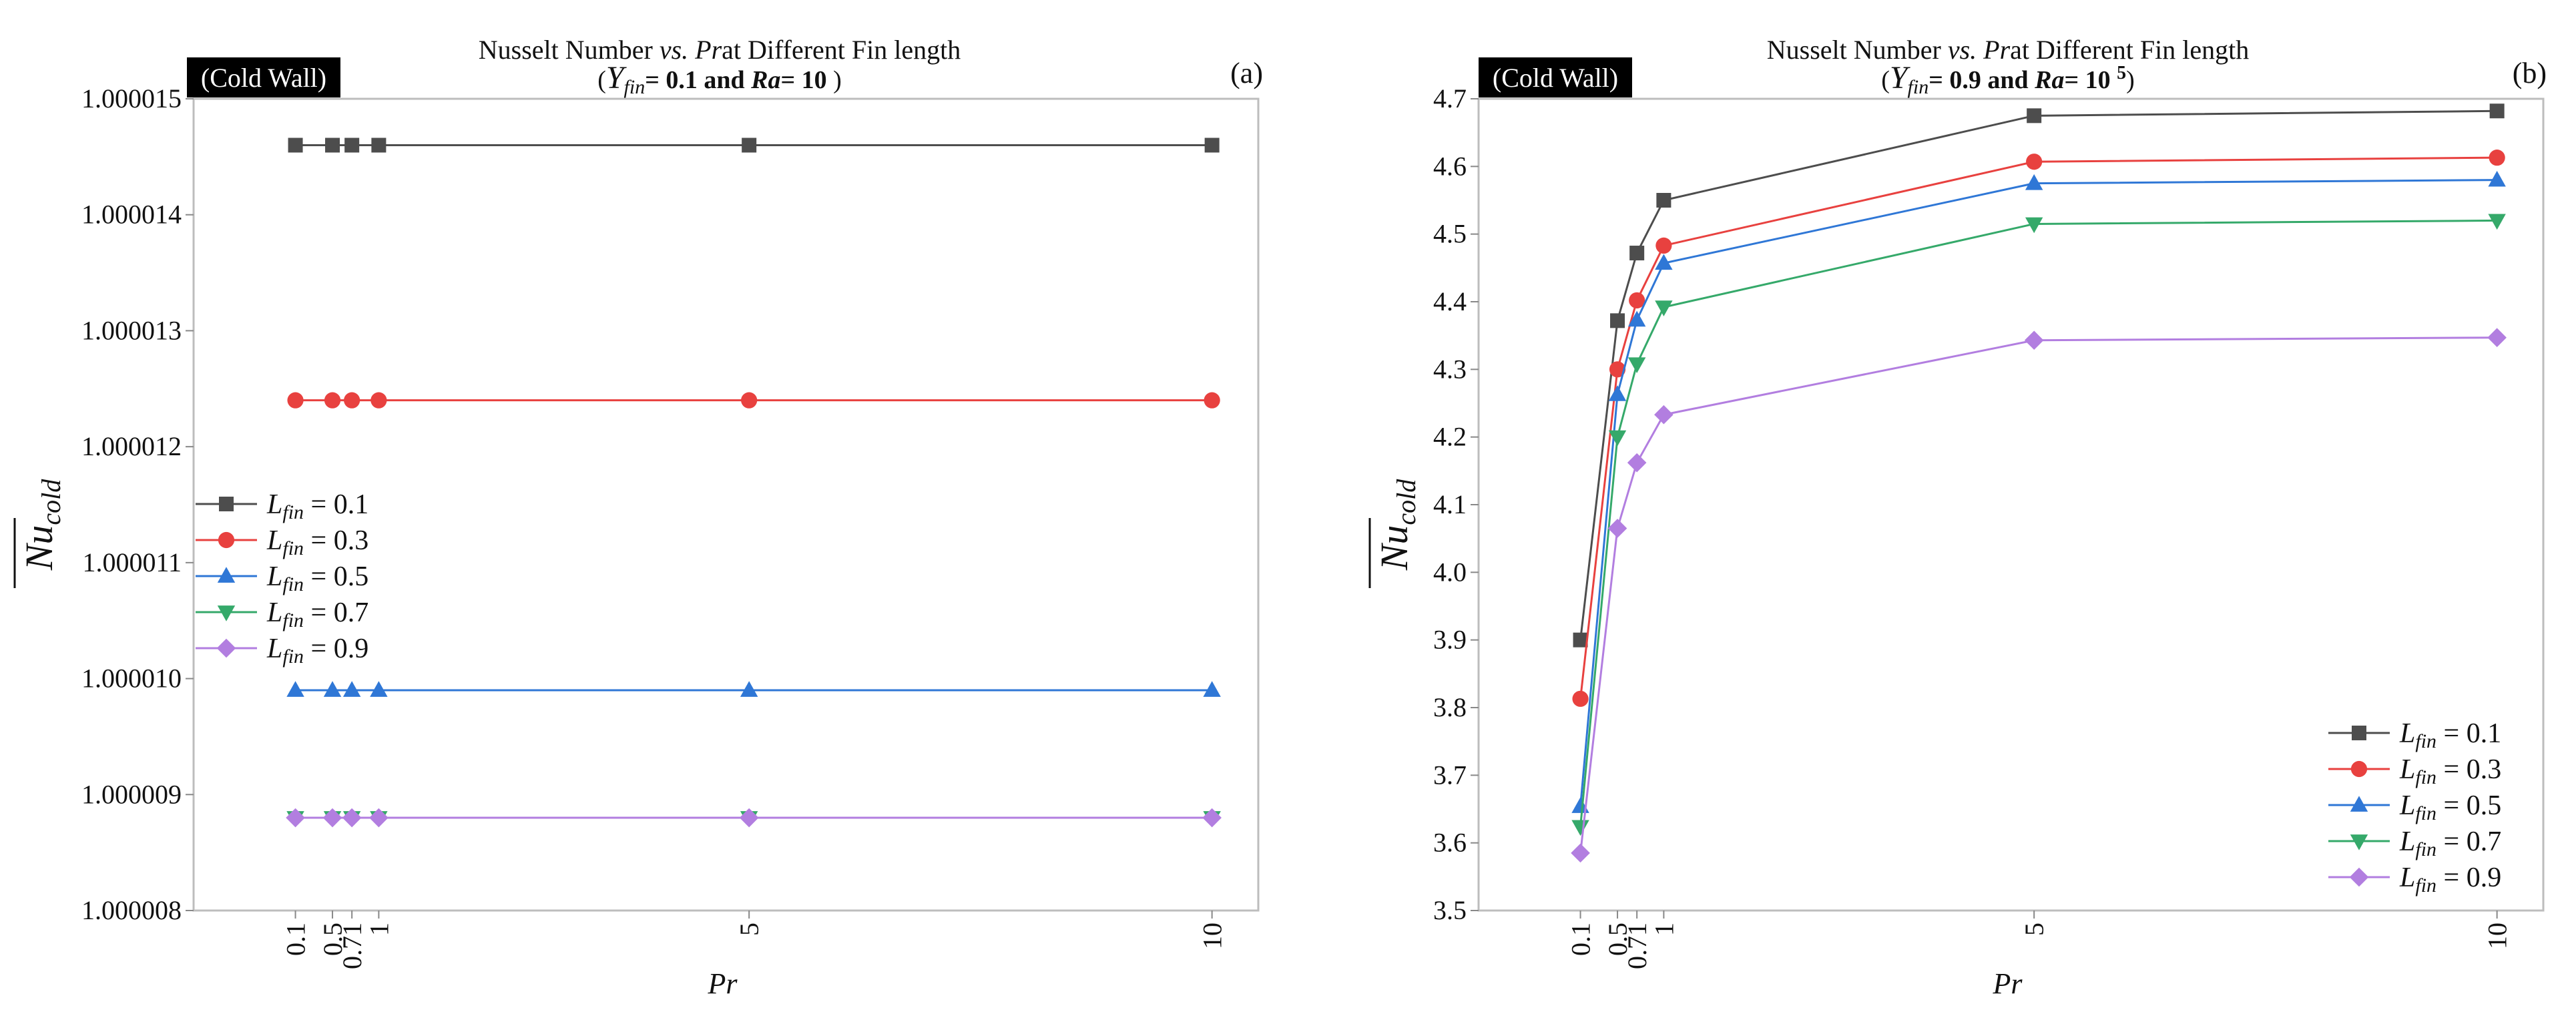 The height and width of the screenshot is (1020, 2576). I want to click on y-axis-label-text: Nucold, so click(41, 525).